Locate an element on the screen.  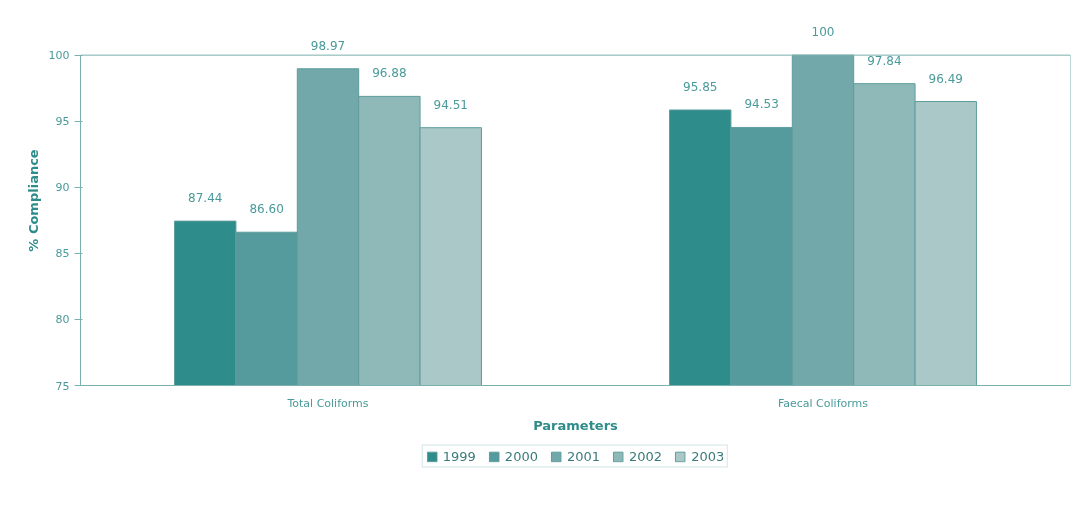
text: 96.88 is located at coordinates (389, 73).